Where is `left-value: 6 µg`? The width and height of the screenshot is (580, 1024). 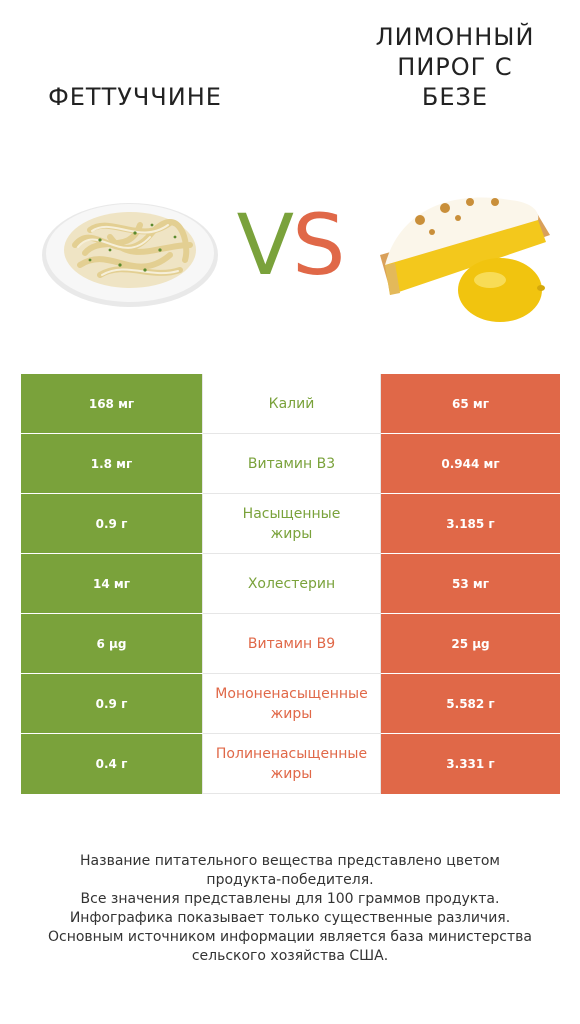 left-value: 6 µg is located at coordinates (112, 643).